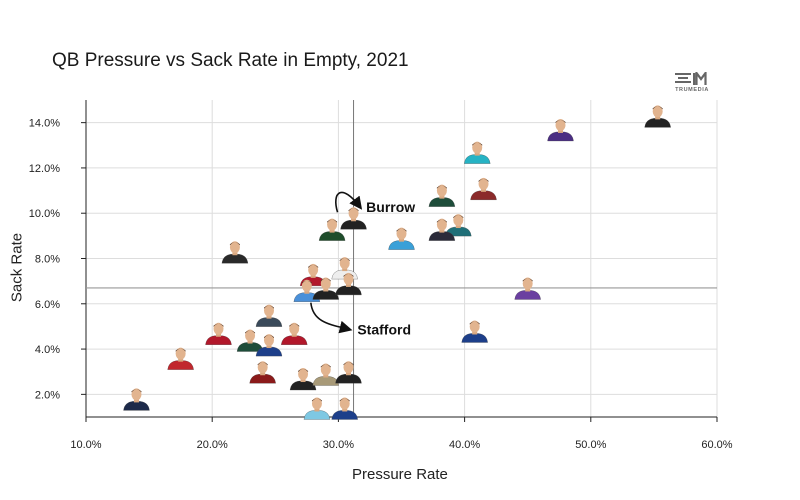  I want to click on annotation-label: Burrow, so click(390, 207).